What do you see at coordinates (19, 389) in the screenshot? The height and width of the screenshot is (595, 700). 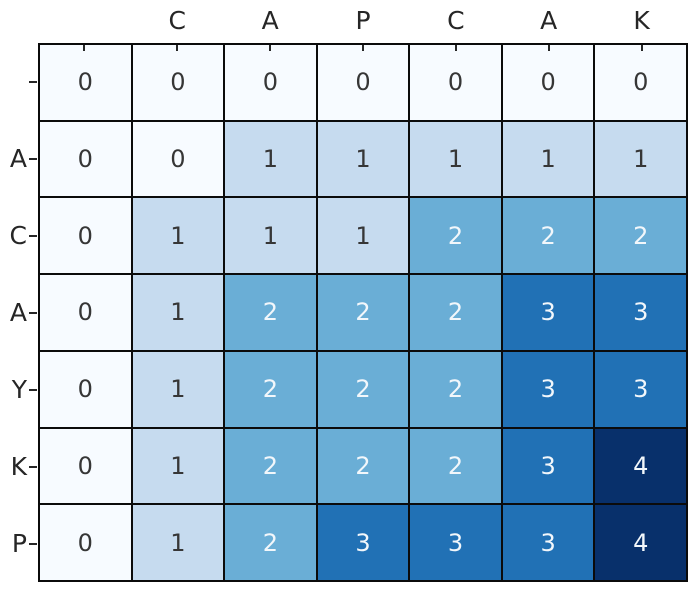 I see `y-axis-label: Y` at bounding box center [19, 389].